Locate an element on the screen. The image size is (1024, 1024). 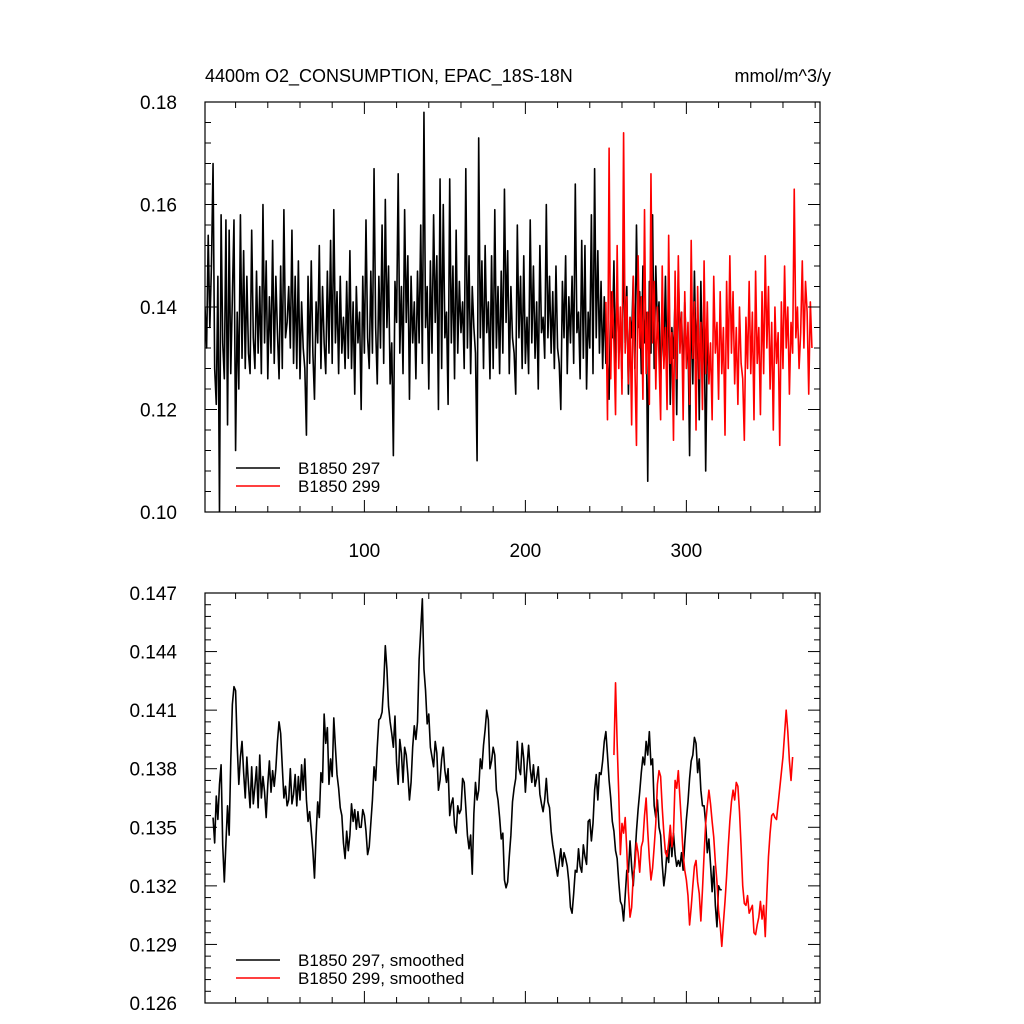
y-tick-label: 0.147 is located at coordinates (153, 594).